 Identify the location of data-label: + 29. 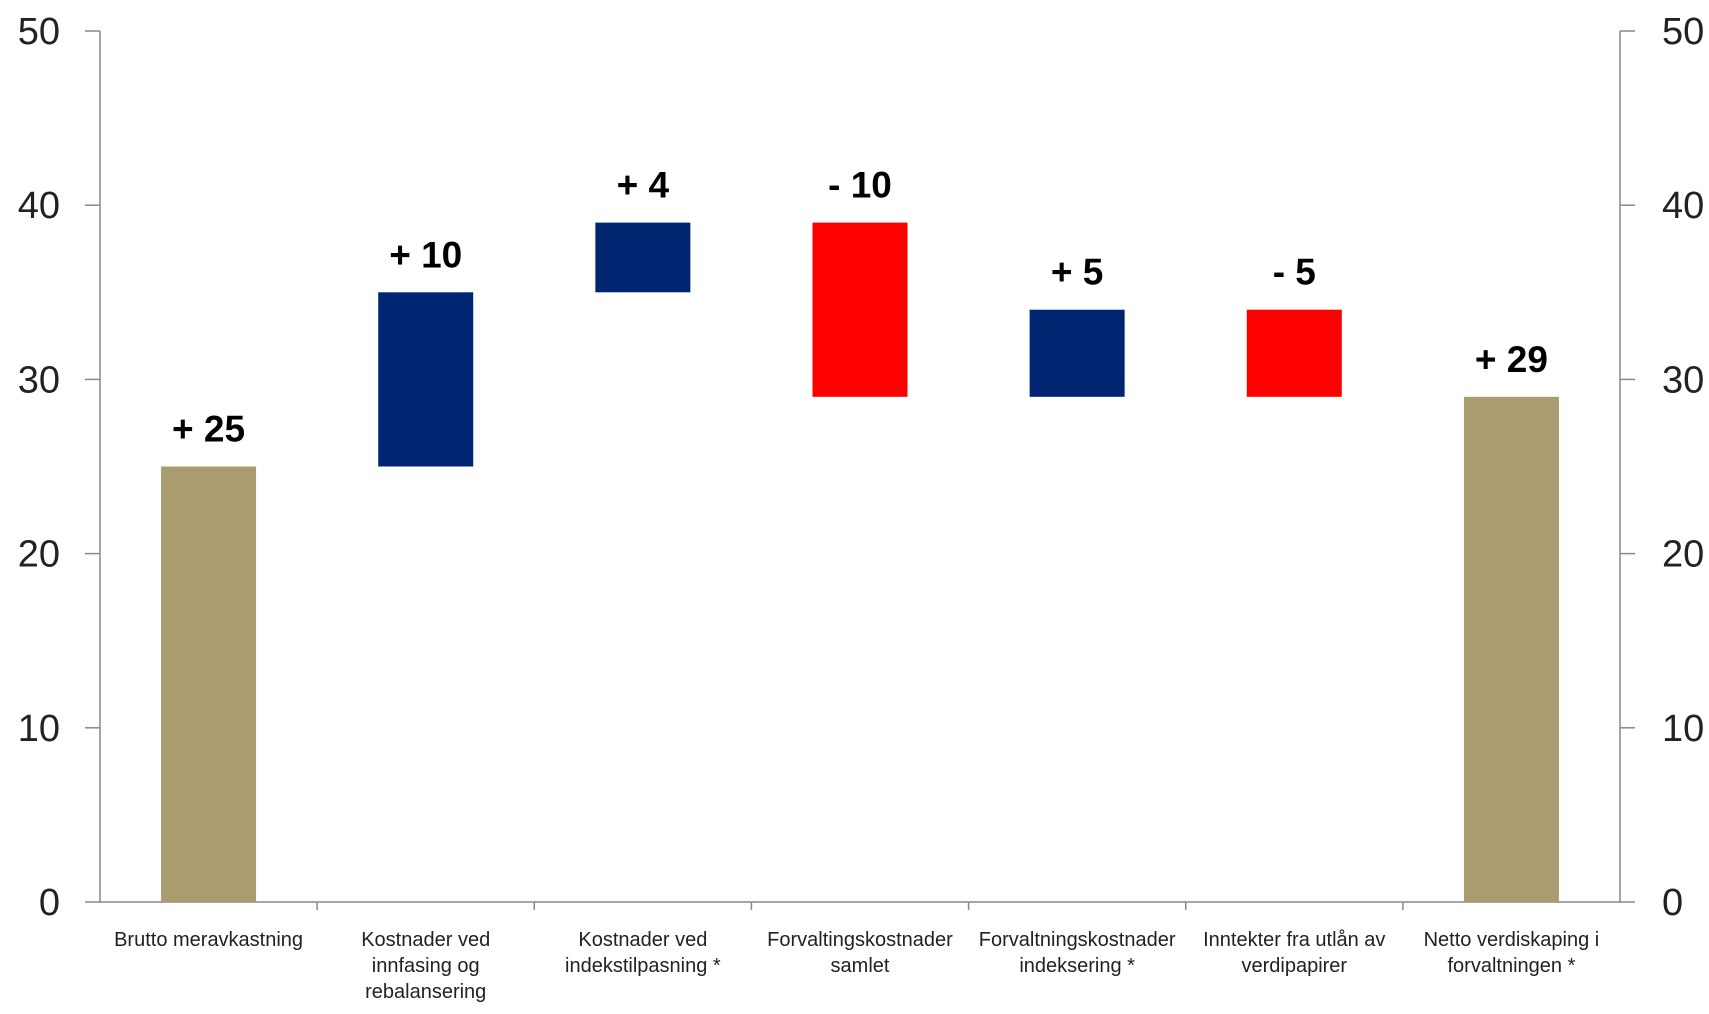
(1511, 359).